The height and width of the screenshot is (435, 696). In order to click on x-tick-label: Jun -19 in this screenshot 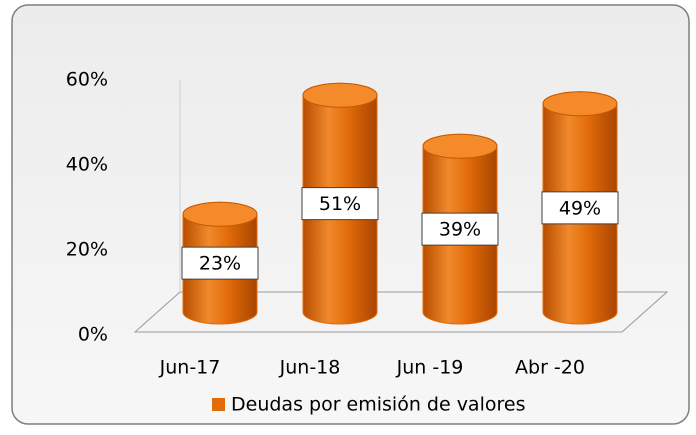, I will do `click(430, 368)`.